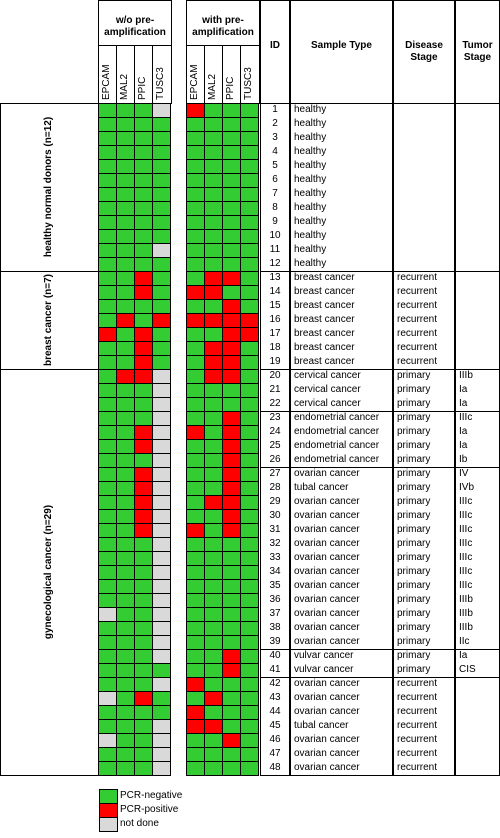 The width and height of the screenshot is (500, 838). Describe the element at coordinates (275, 123) in the screenshot. I see `cell-text: 2` at that location.